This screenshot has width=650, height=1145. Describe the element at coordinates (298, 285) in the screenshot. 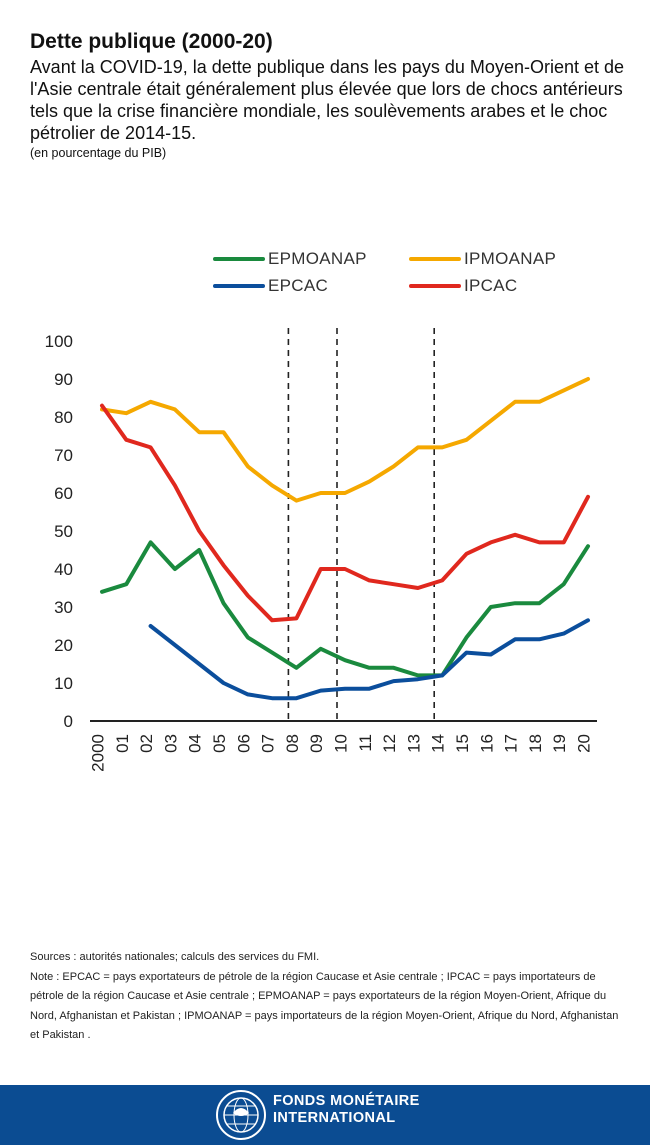

I see `legend-label-epcac: EPCAC` at that location.